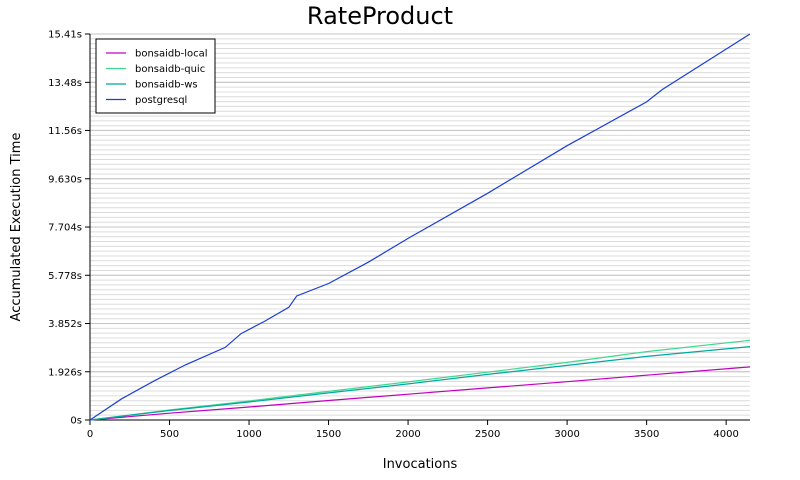 The width and height of the screenshot is (800, 480). What do you see at coordinates (65, 276) in the screenshot?
I see `y-tick-label: 5.778s` at bounding box center [65, 276].